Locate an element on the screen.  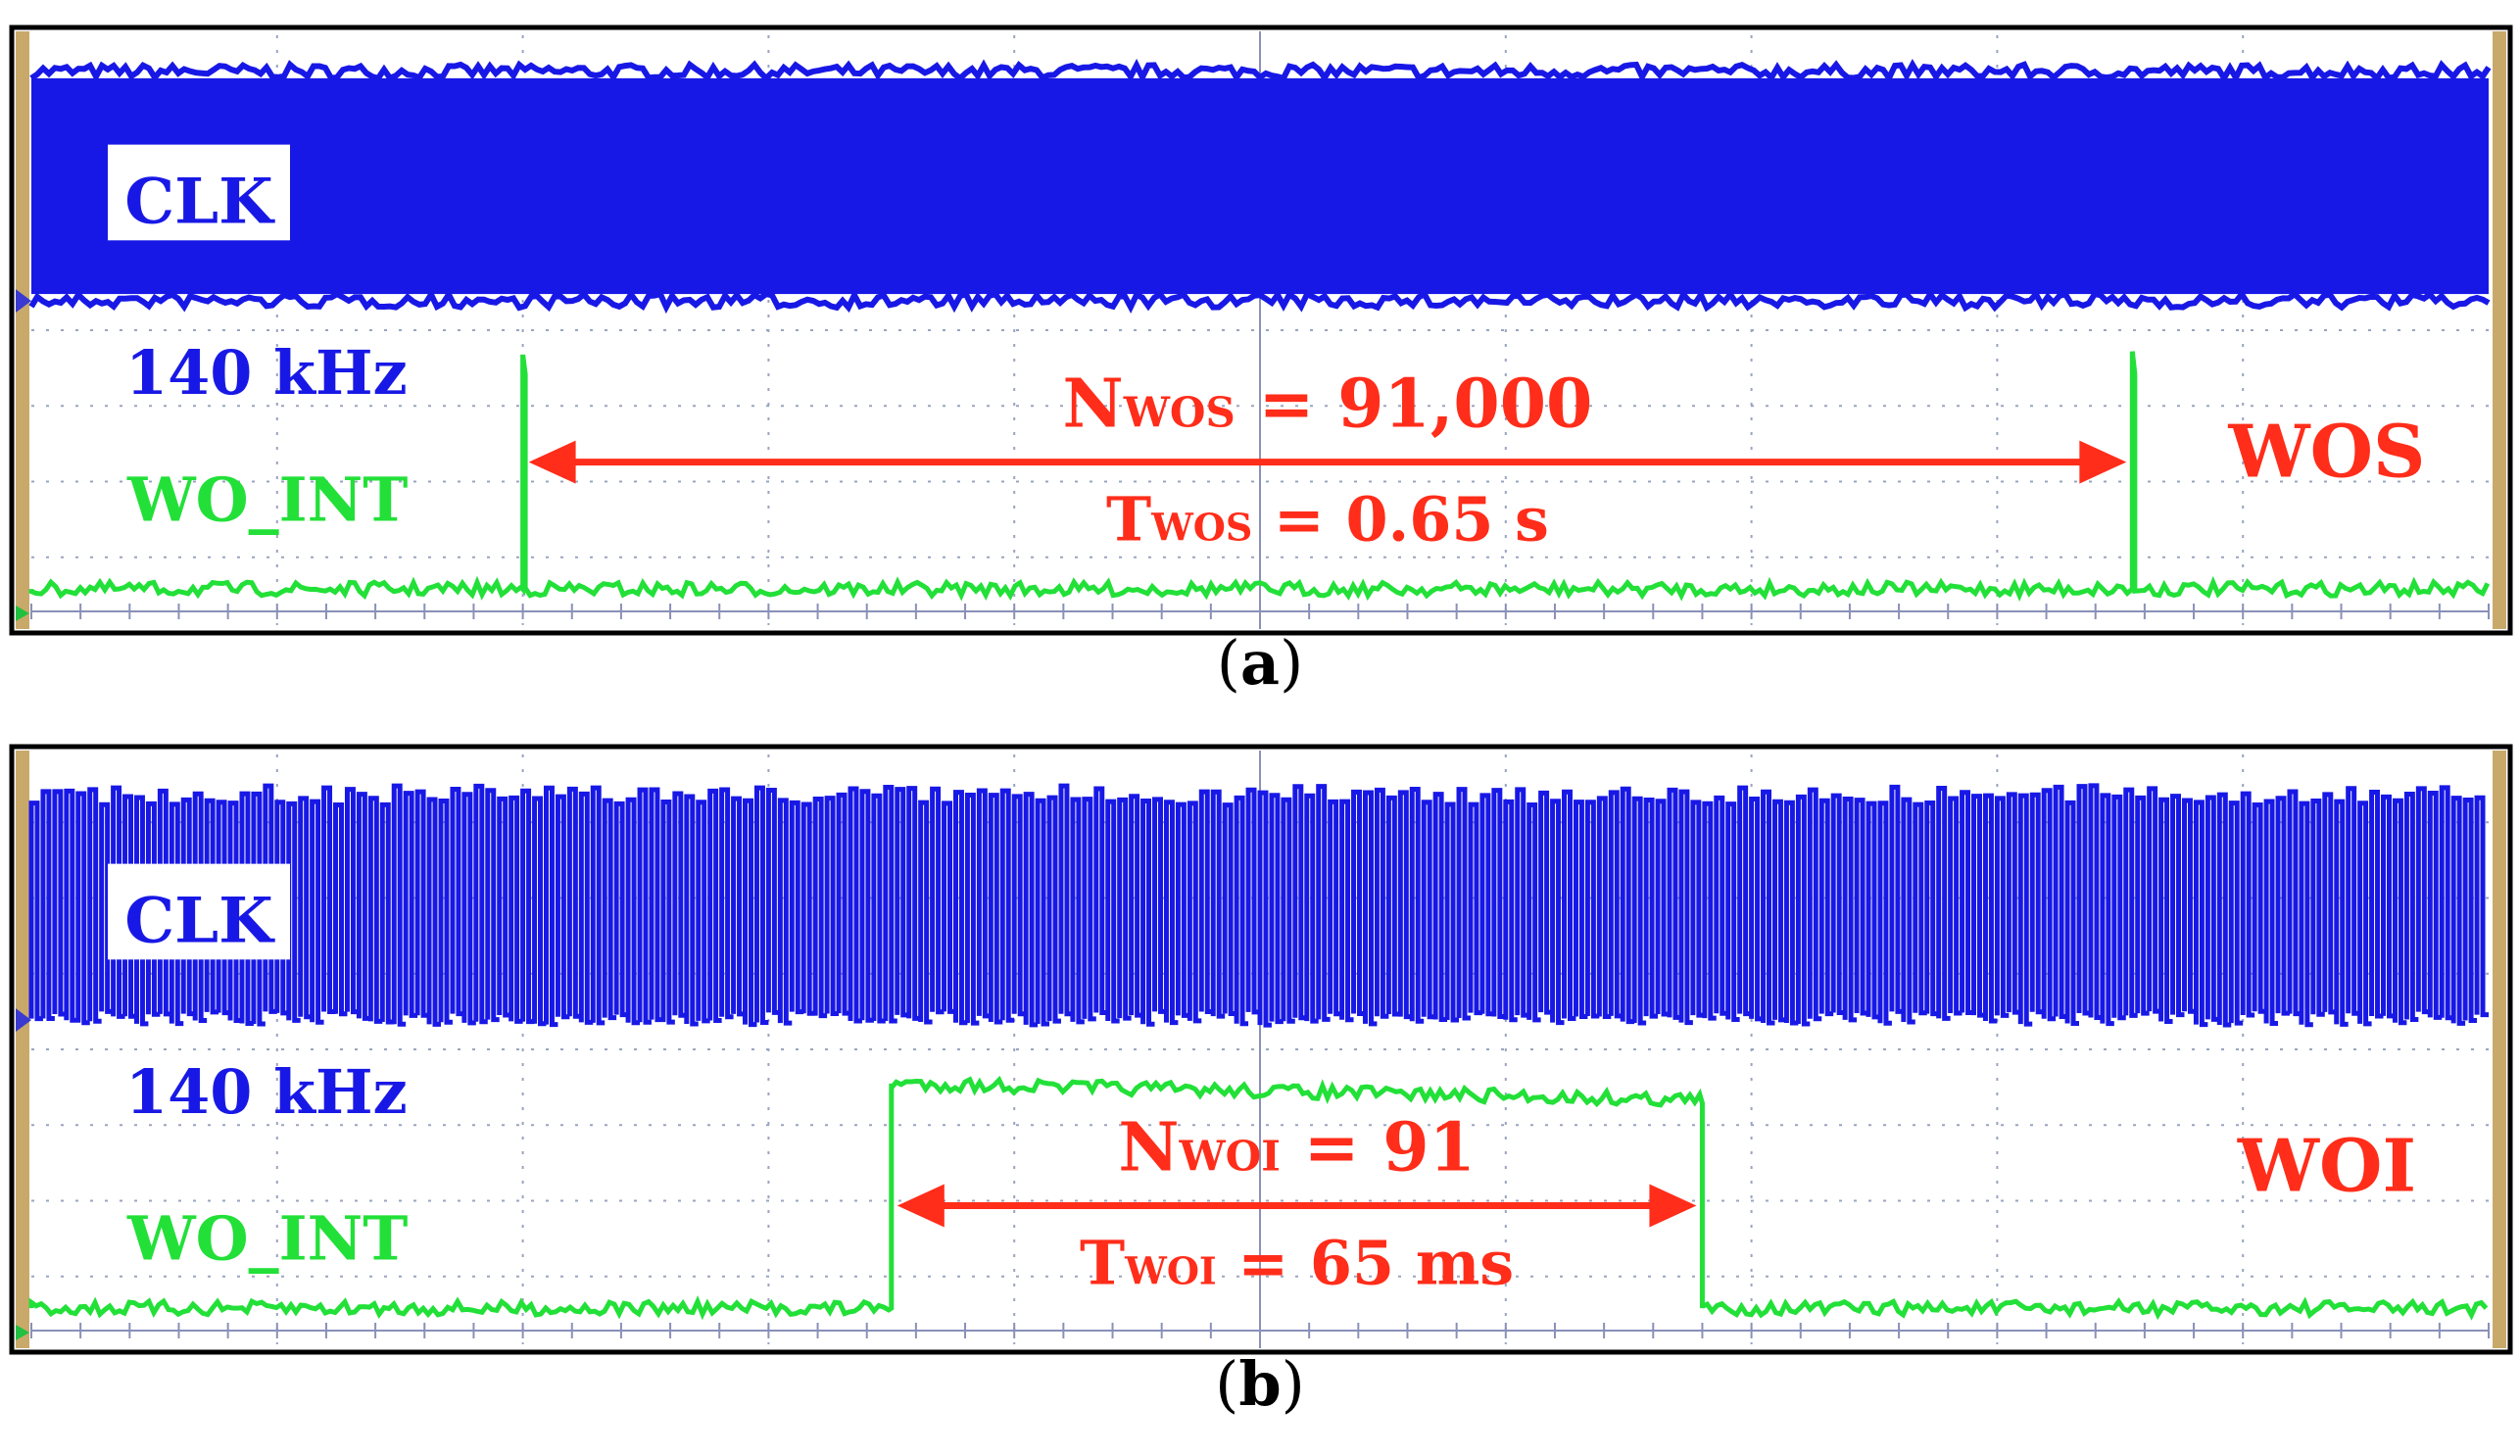
t-annotation: TWOI = 65 ms is located at coordinates (1297, 1262).